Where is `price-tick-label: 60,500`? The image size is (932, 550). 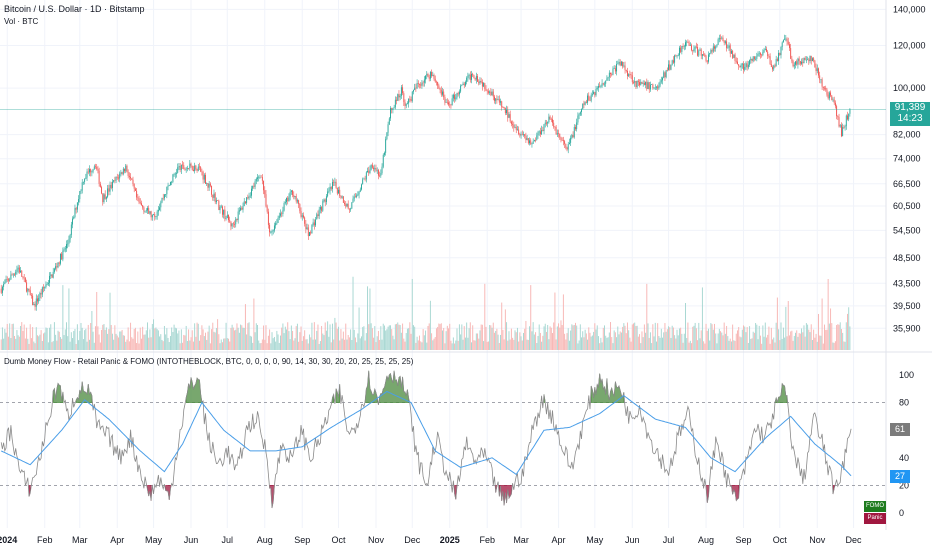
price-tick-label: 60,500 is located at coordinates (907, 206).